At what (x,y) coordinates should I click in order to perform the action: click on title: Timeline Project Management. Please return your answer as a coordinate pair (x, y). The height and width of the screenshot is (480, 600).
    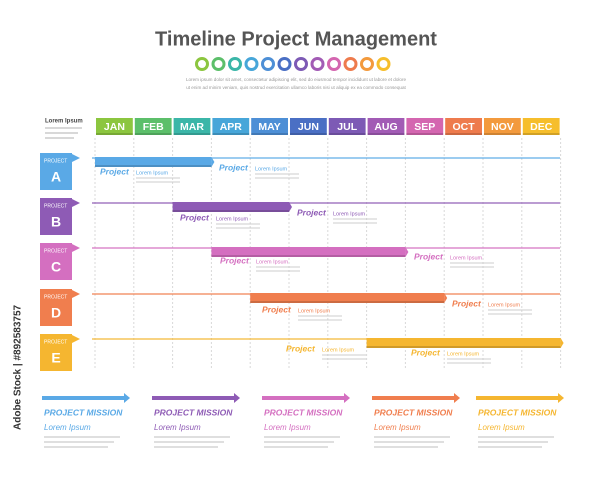
    Looking at the image, I should click on (296, 39).